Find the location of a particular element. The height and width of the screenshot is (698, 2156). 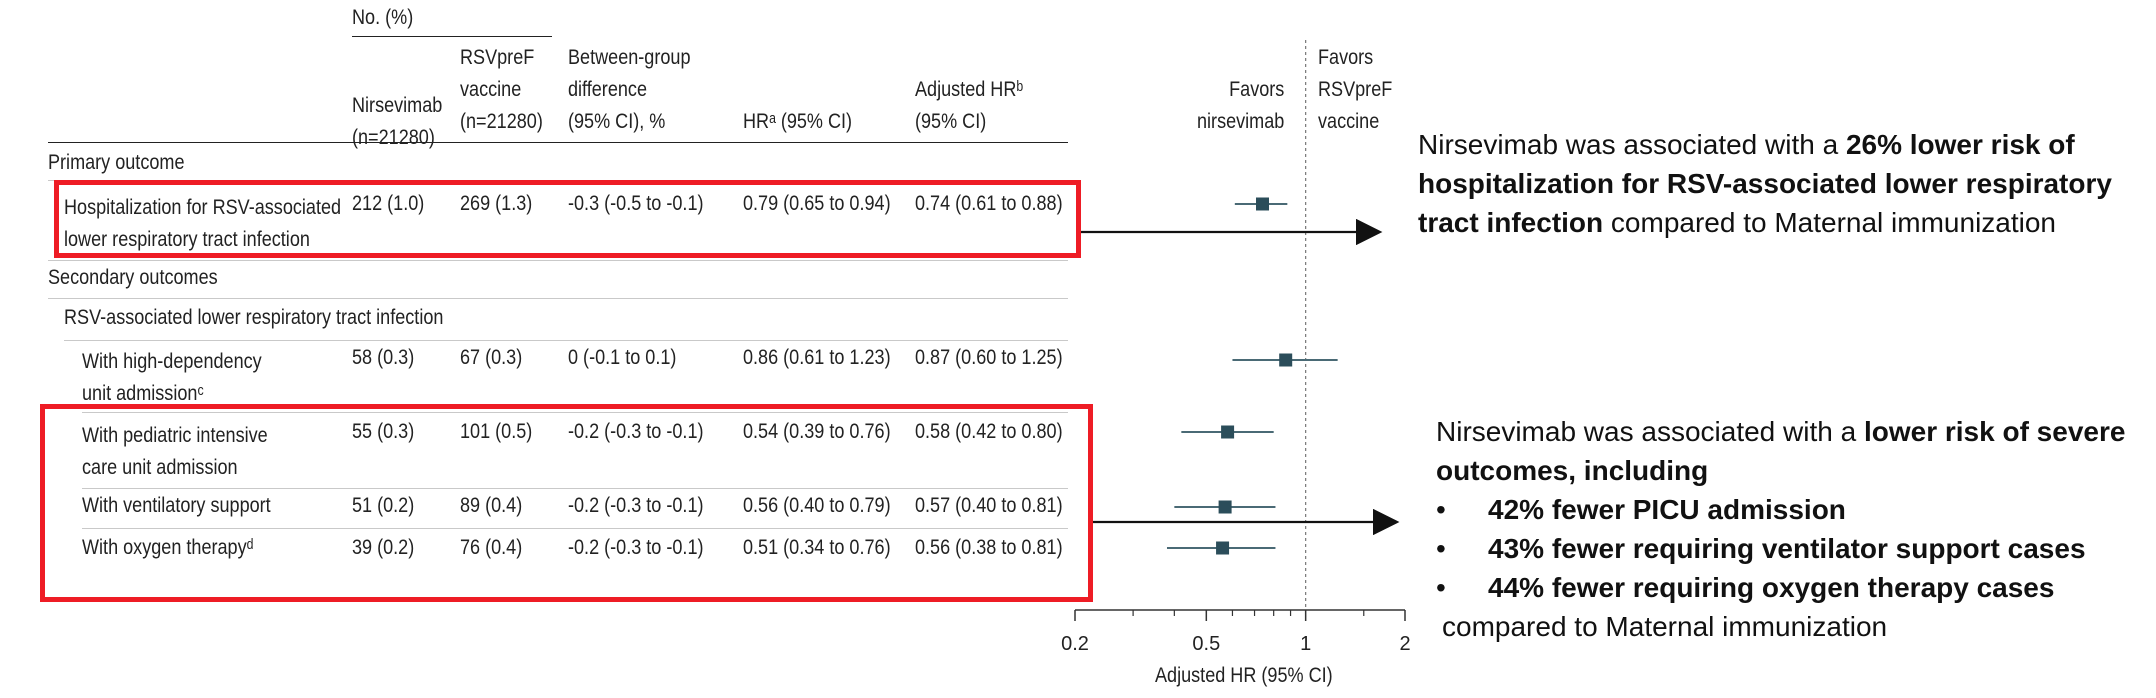

cell-adjusted-hr: 0.74 (0.61 to 0.88) is located at coordinates (989, 203).